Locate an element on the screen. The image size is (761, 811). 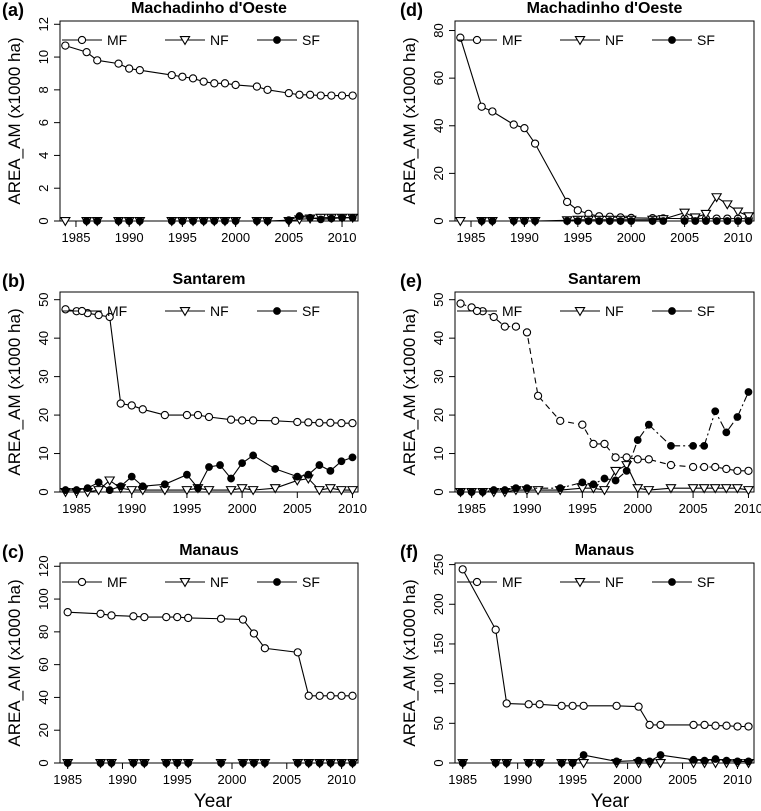
panel-label: (d) is located at coordinates (411, 10).